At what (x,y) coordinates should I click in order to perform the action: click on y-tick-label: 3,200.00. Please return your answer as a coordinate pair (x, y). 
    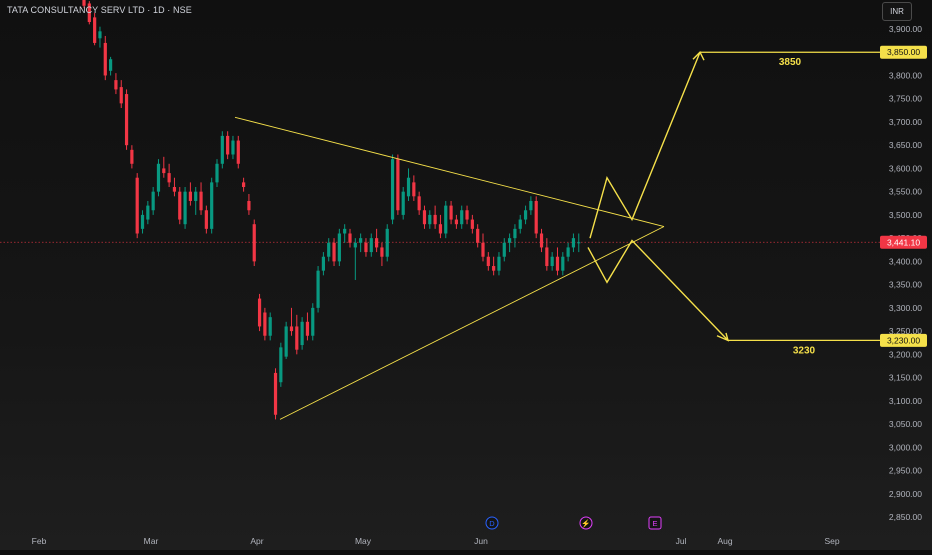
    Looking at the image, I should click on (905, 354).